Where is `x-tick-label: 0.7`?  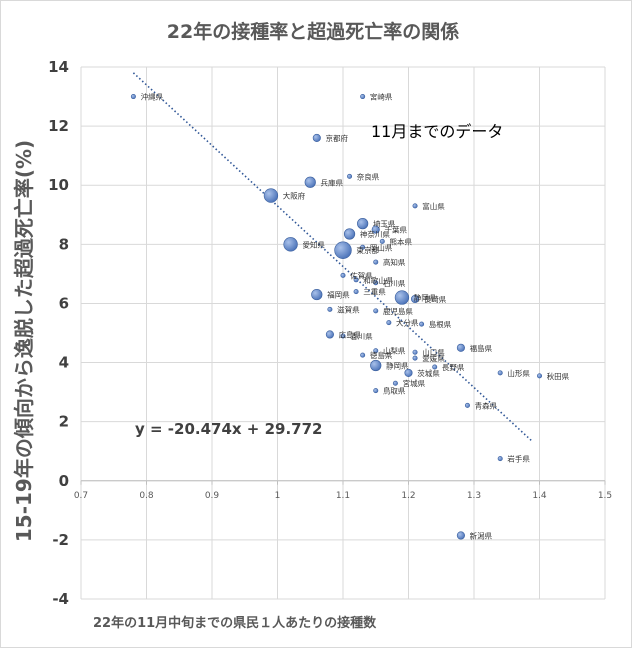
x-tick-label: 0.7 is located at coordinates (81, 496).